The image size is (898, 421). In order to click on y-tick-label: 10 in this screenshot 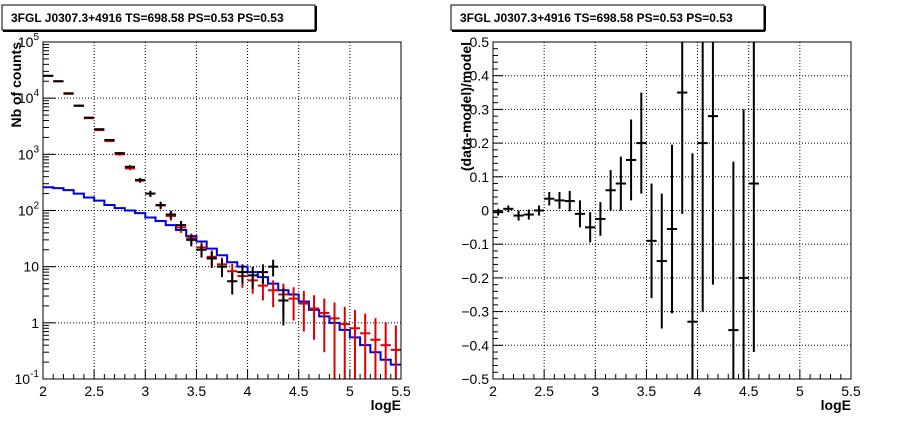, I will do `click(31, 267)`.